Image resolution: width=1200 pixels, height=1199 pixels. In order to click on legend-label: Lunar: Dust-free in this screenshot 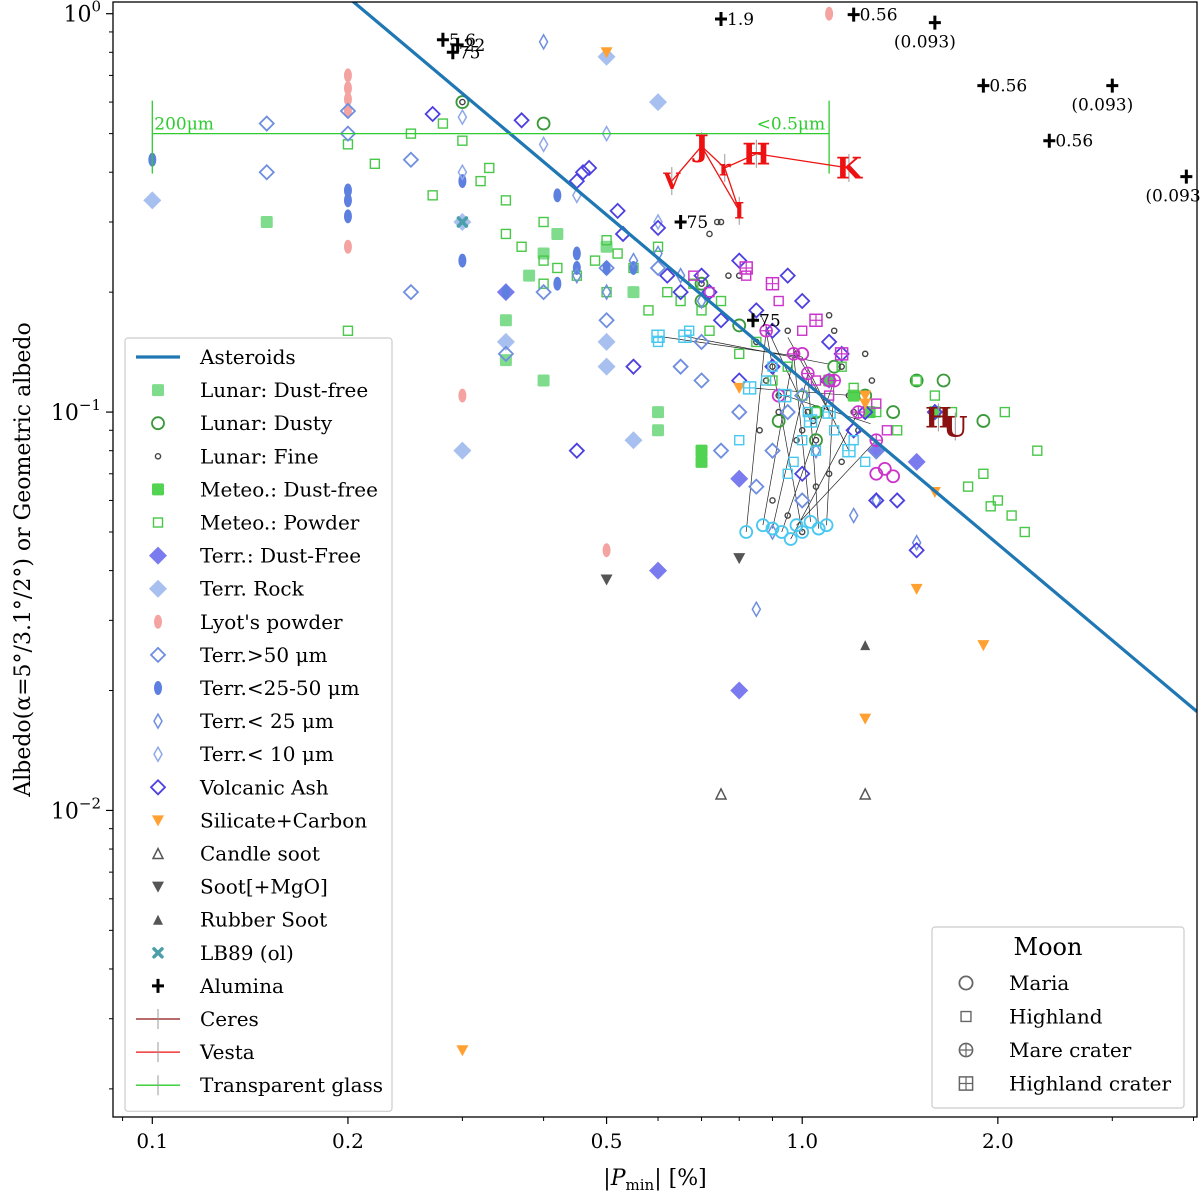, I will do `click(284, 390)`.